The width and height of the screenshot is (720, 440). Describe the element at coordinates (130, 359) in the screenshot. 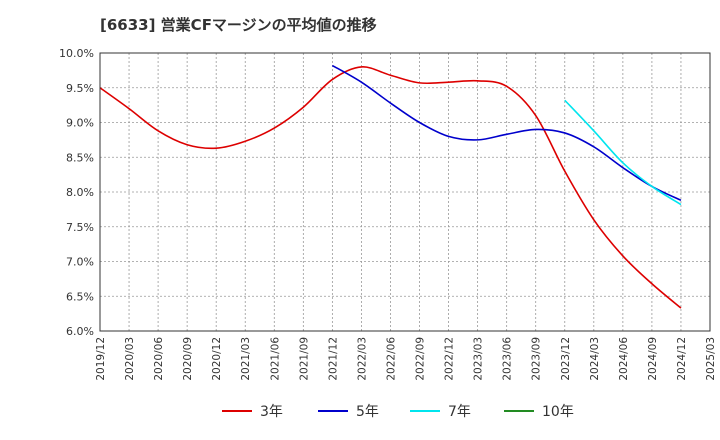

I see `x-tick-label: 2020/03` at that location.